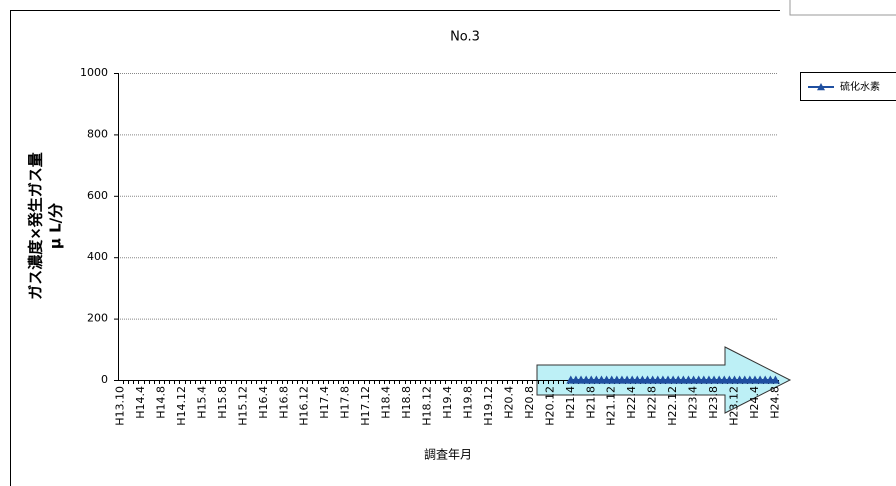  What do you see at coordinates (734, 406) in the screenshot?
I see `x-tick-label: H23.12` at bounding box center [734, 406].